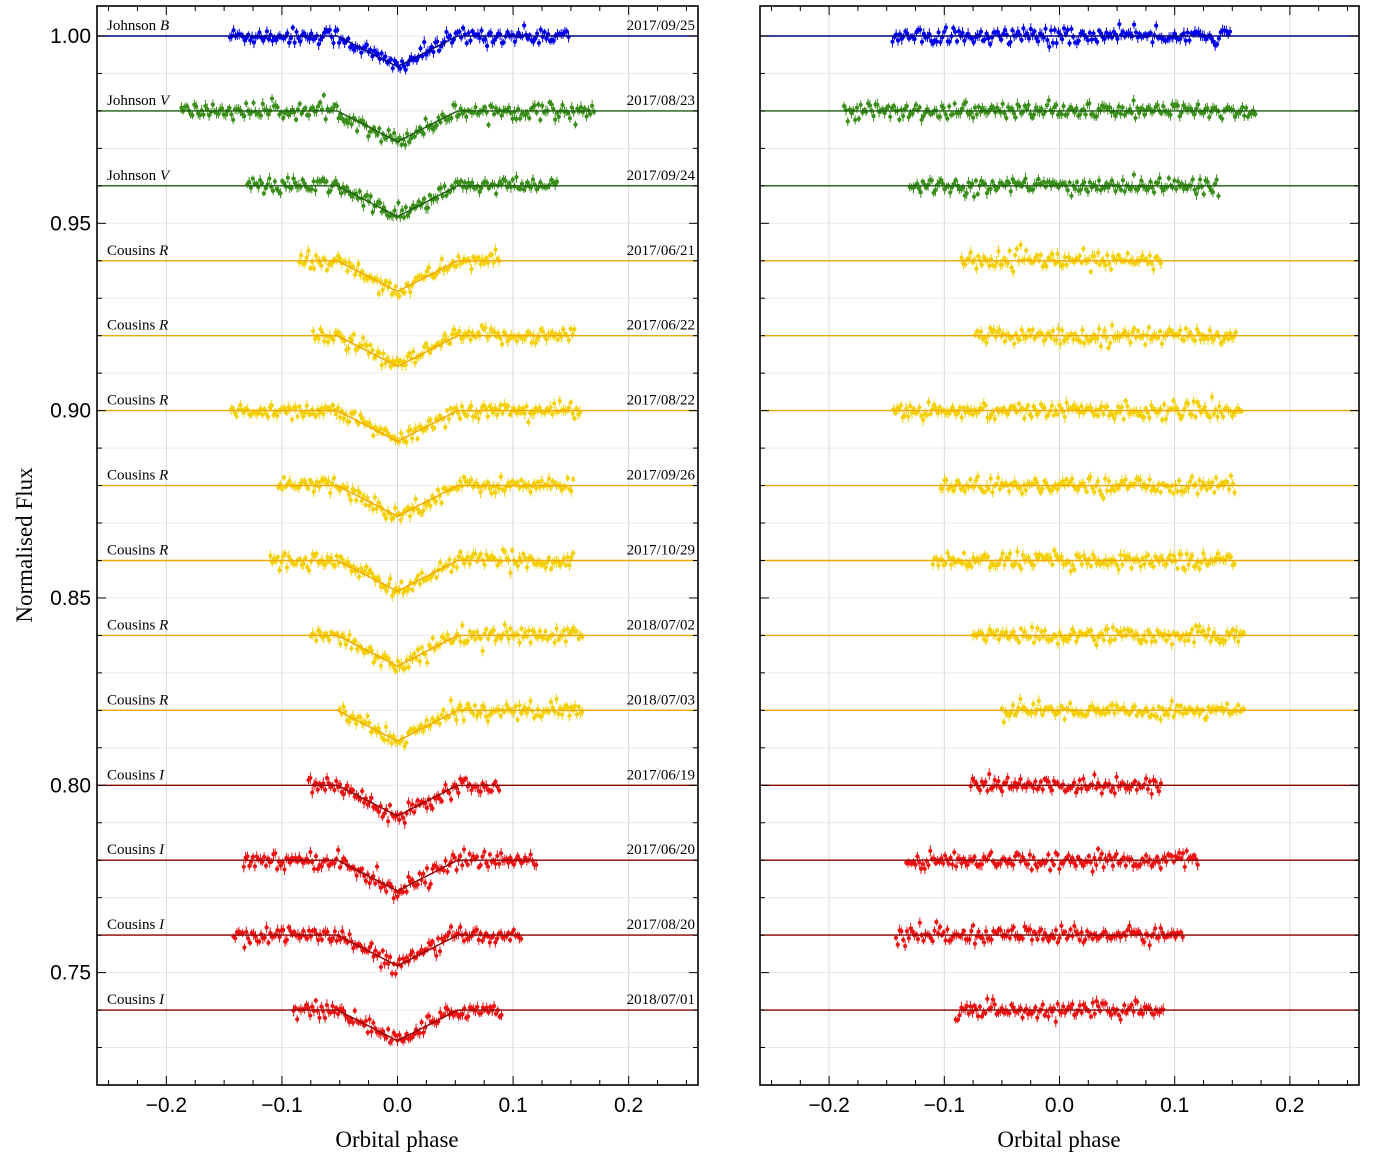 The height and width of the screenshot is (1159, 1373). Describe the element at coordinates (161, 1000) in the screenshot. I see `filter-name: I` at that location.